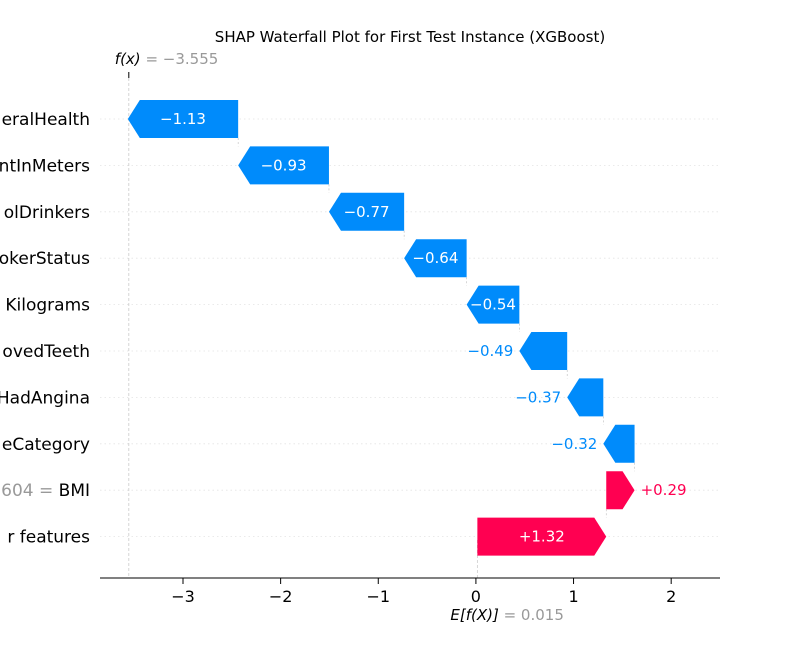 This screenshot has height=650, width=800. I want to click on feature-value: 604 =, so click(30, 491).